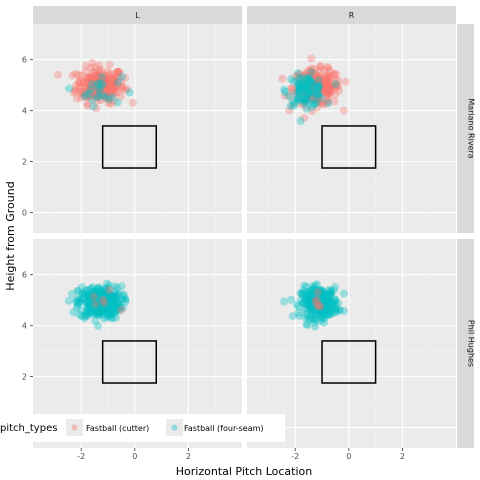  What do you see at coordinates (471, 343) in the screenshot?
I see `strip-label-row: Phil Hughes` at bounding box center [471, 343].